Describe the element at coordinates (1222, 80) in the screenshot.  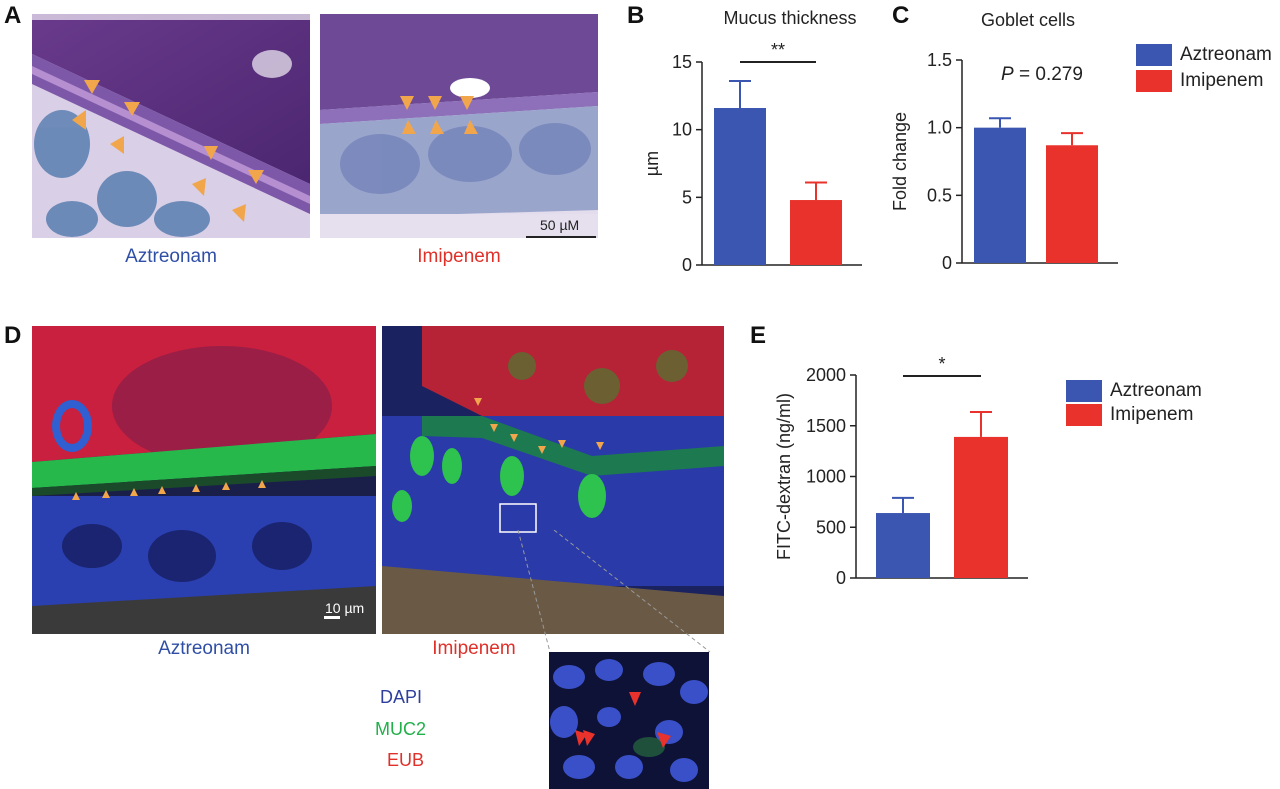
I see `legend-label-imipenem: Imipenem` at that location.